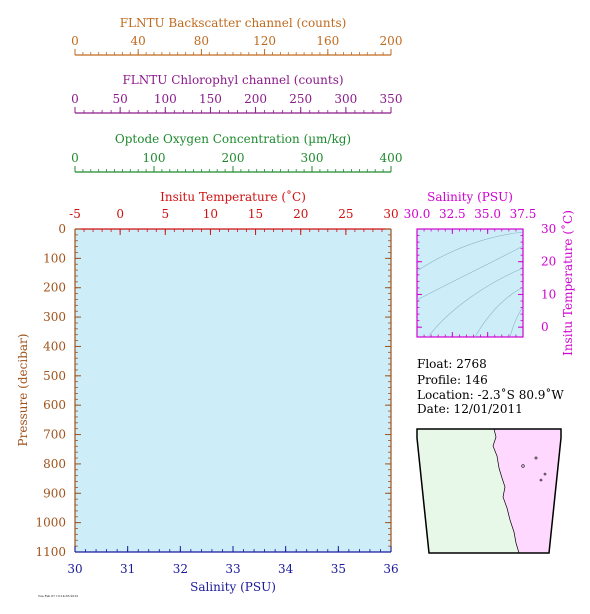 This screenshot has height=614, width=590. What do you see at coordinates (300, 214) in the screenshot?
I see `temperature-tick-label: 20` at bounding box center [300, 214].